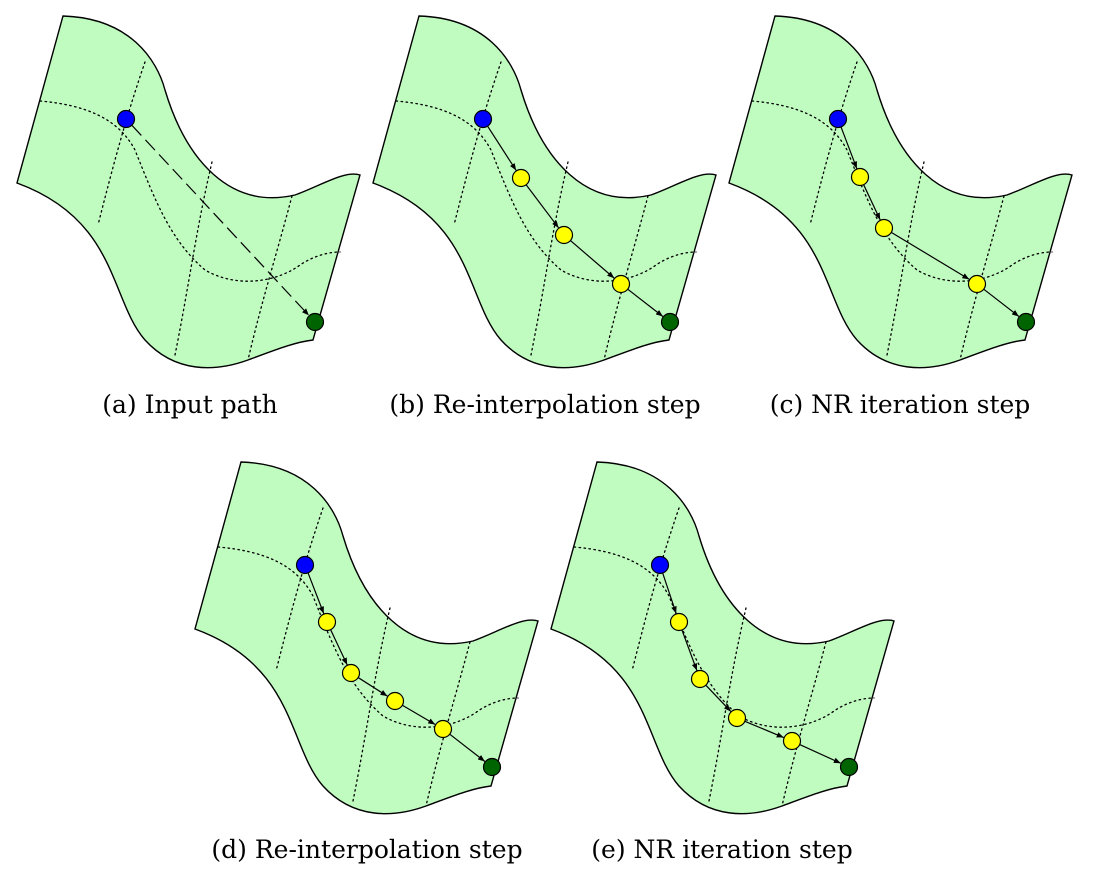 The height and width of the screenshot is (870, 1094). Describe the element at coordinates (492, 767) in the screenshot. I see `end-node-d` at that location.